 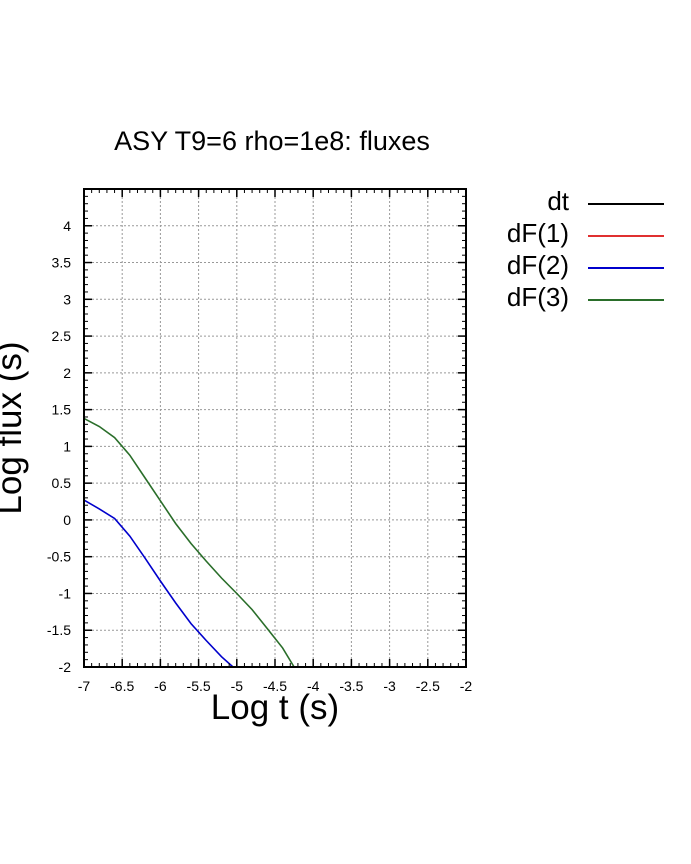 I want to click on x-tick-label: -7, so click(x=84, y=686).